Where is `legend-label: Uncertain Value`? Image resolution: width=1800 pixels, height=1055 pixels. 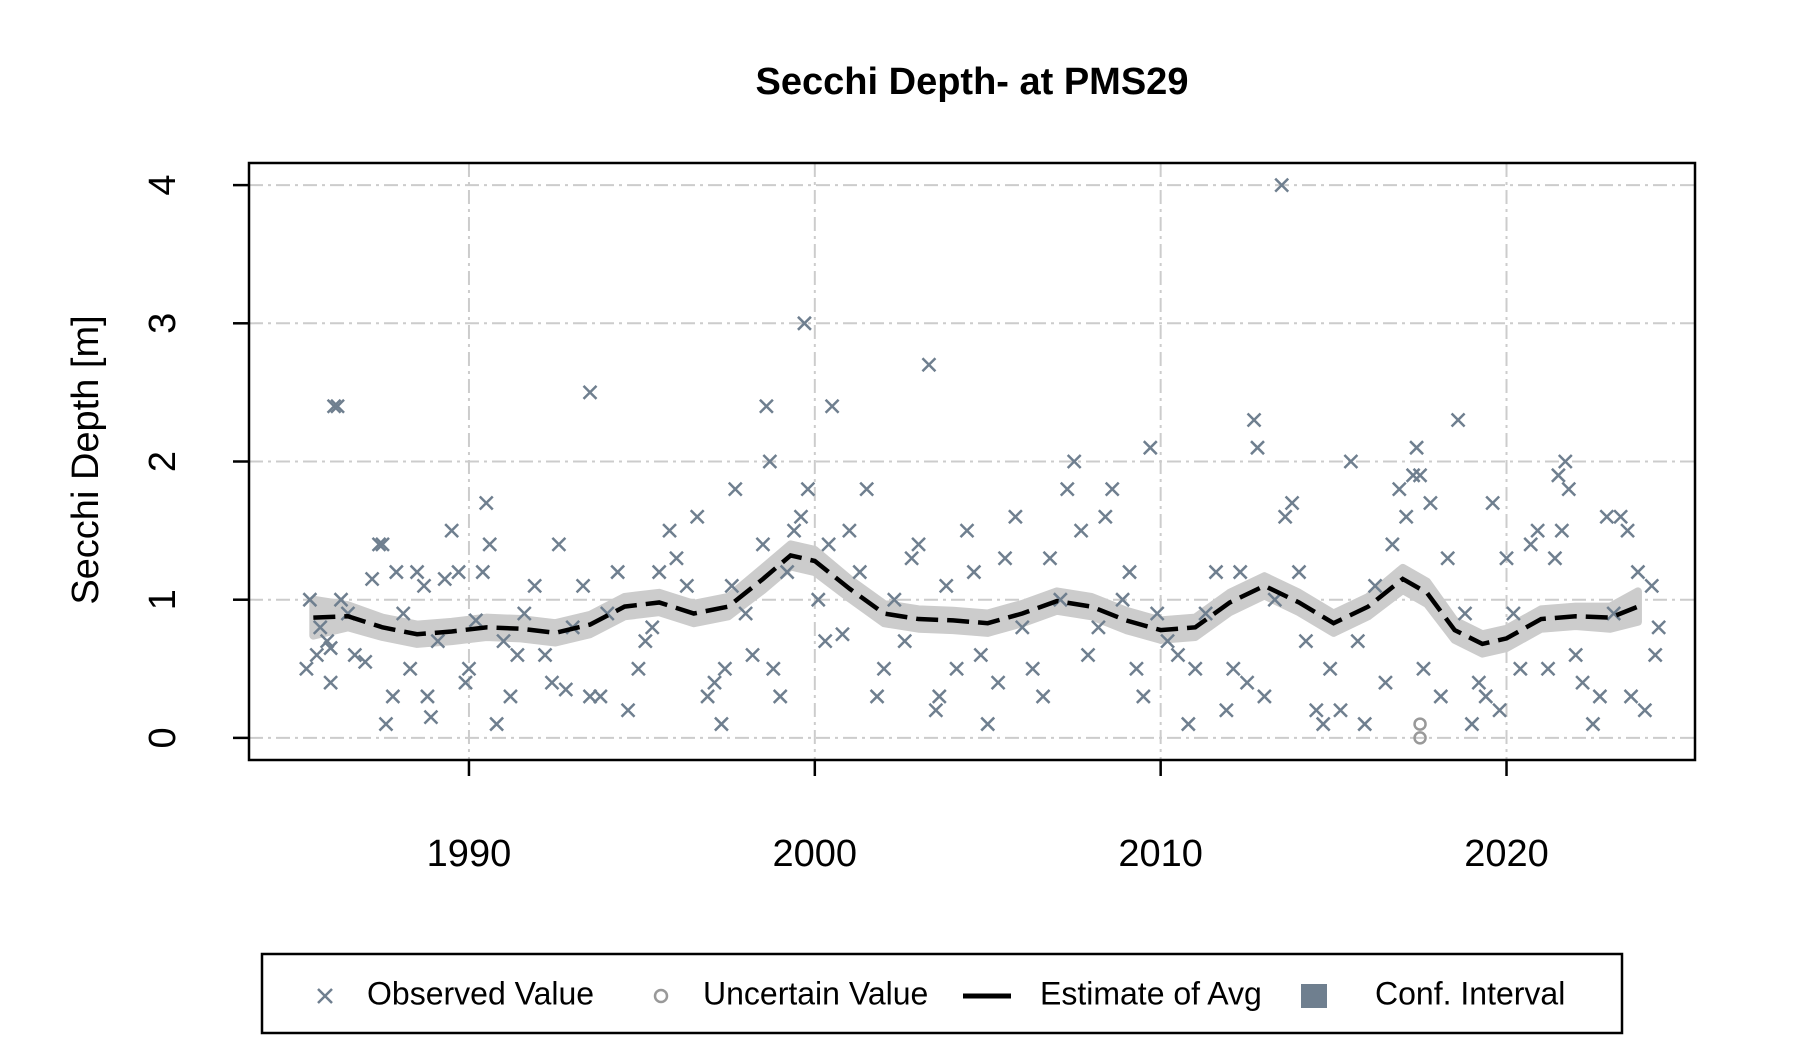 legend-label: Uncertain Value is located at coordinates (815, 993).